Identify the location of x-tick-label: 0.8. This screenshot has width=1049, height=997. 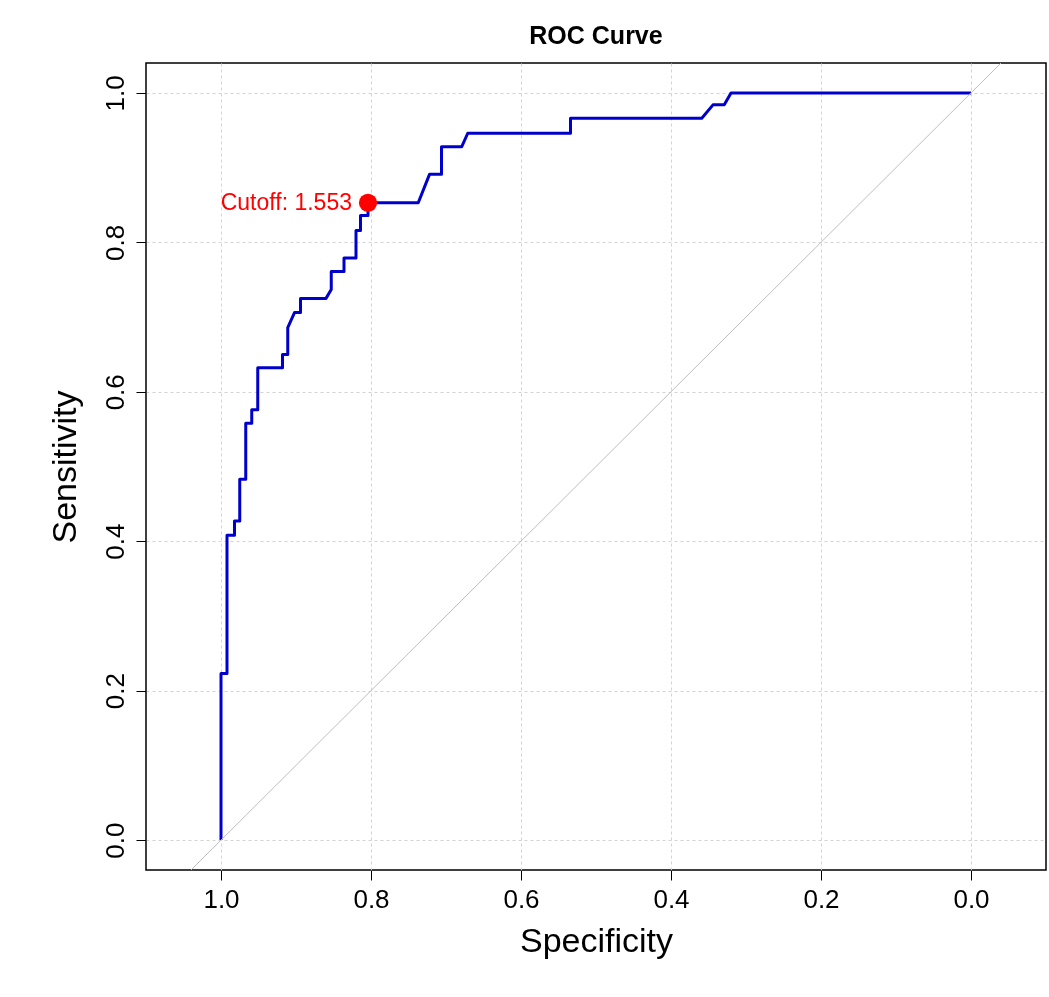
(371, 898).